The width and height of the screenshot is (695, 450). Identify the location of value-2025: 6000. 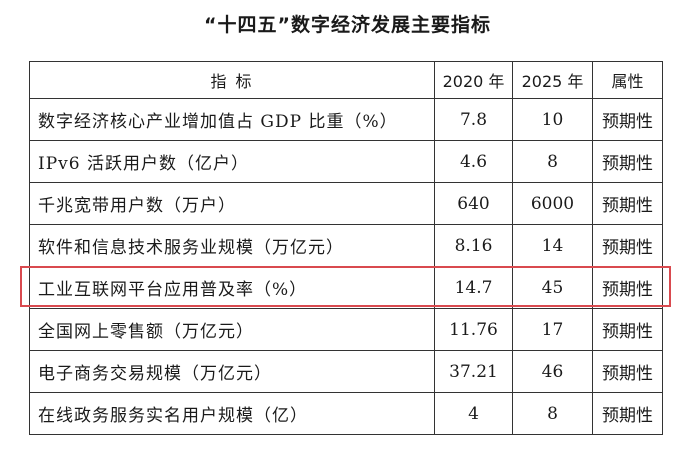
(552, 203).